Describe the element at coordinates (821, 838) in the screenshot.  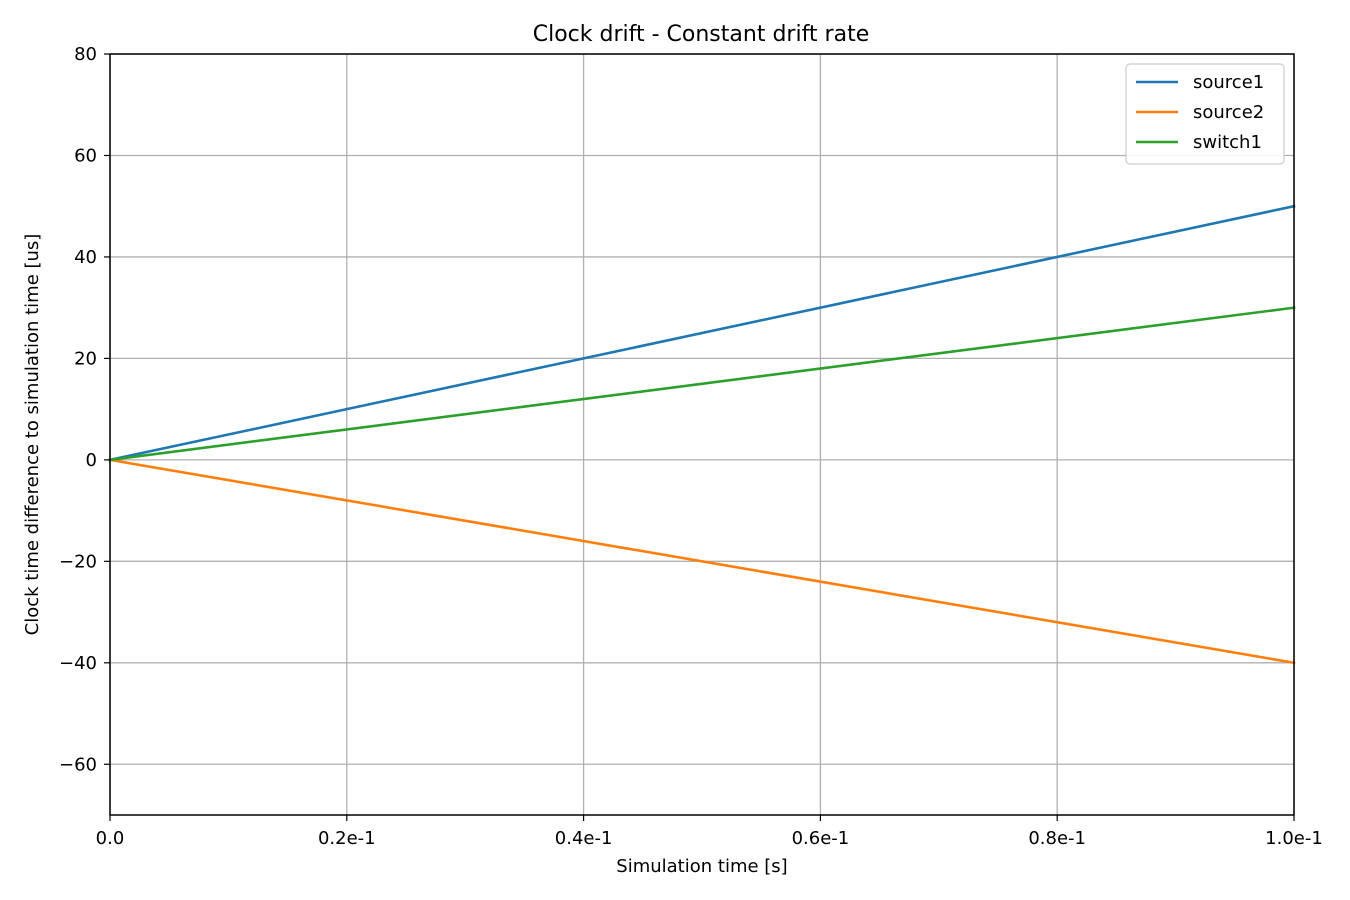
I see `x-tick-label: 0.6e-1` at that location.